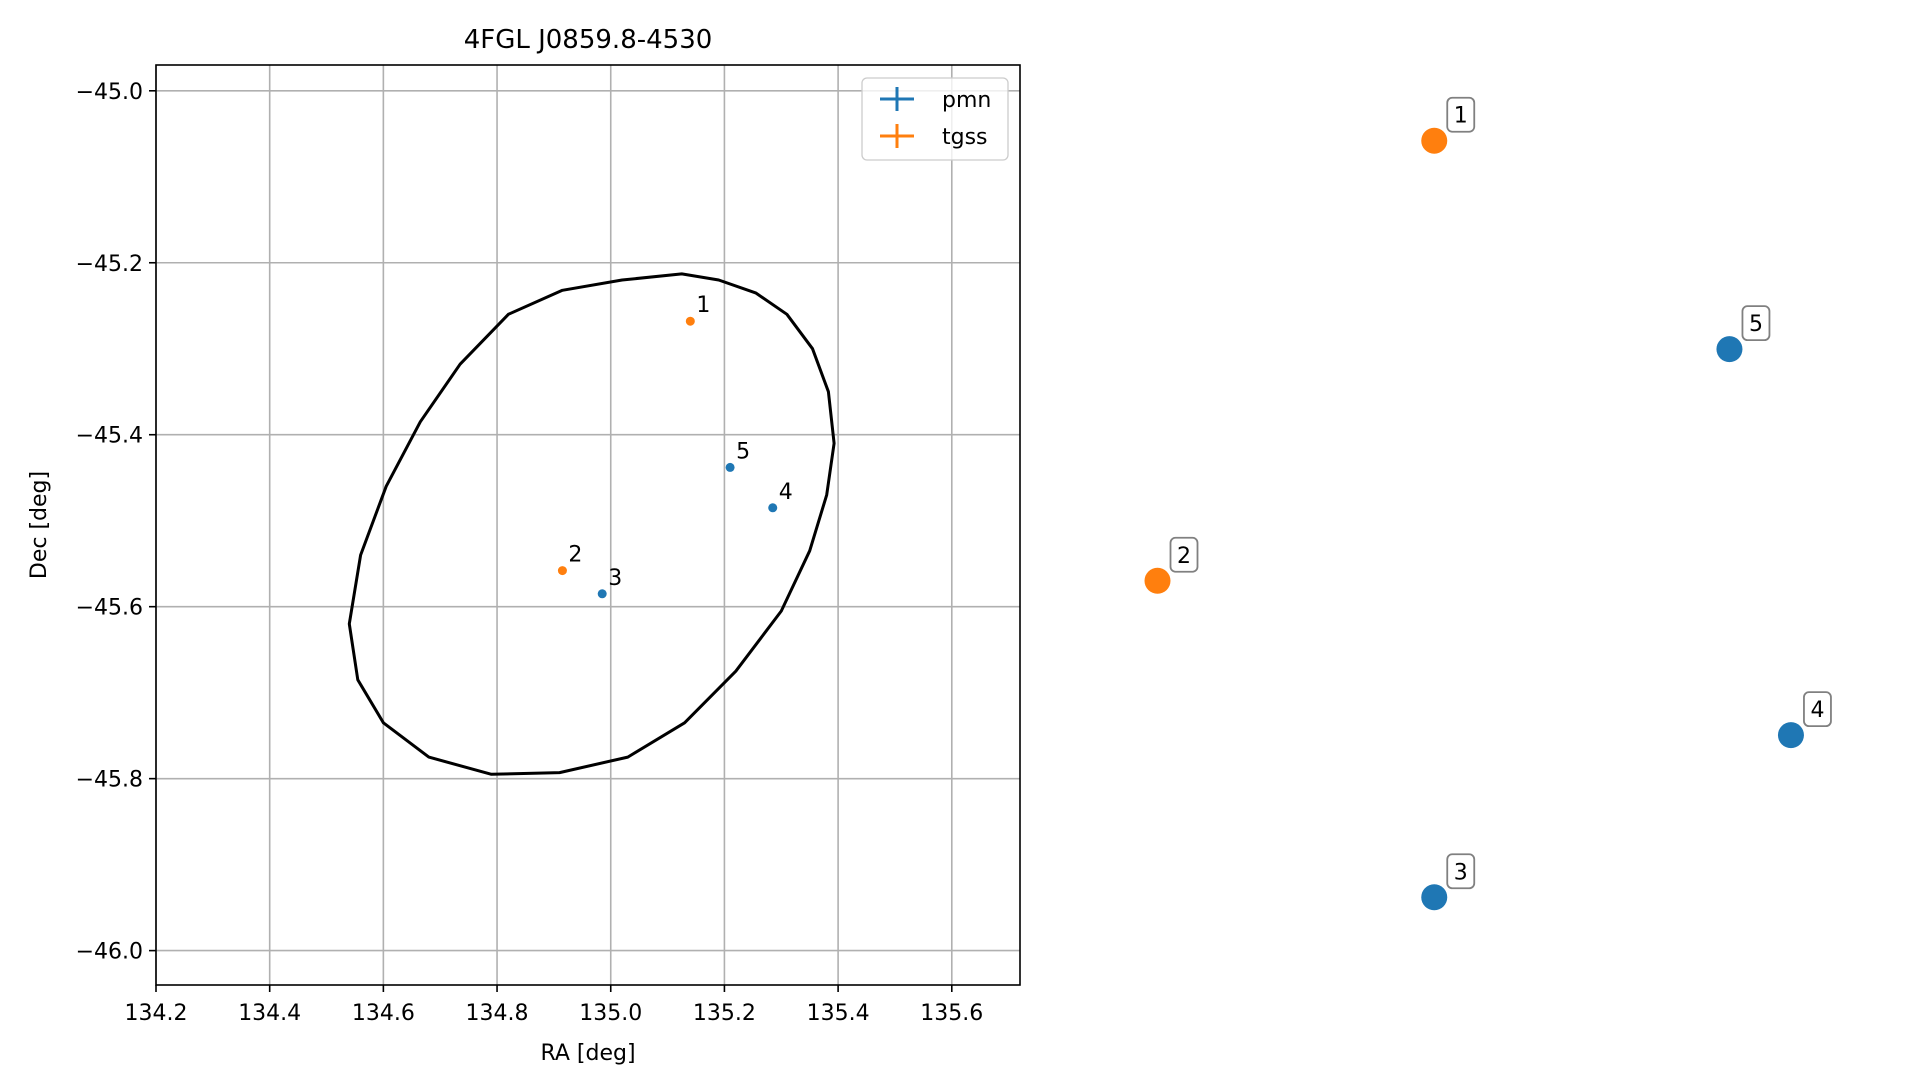  Describe the element at coordinates (109, 92) in the screenshot. I see `y-tick-label: −45.0` at that location.